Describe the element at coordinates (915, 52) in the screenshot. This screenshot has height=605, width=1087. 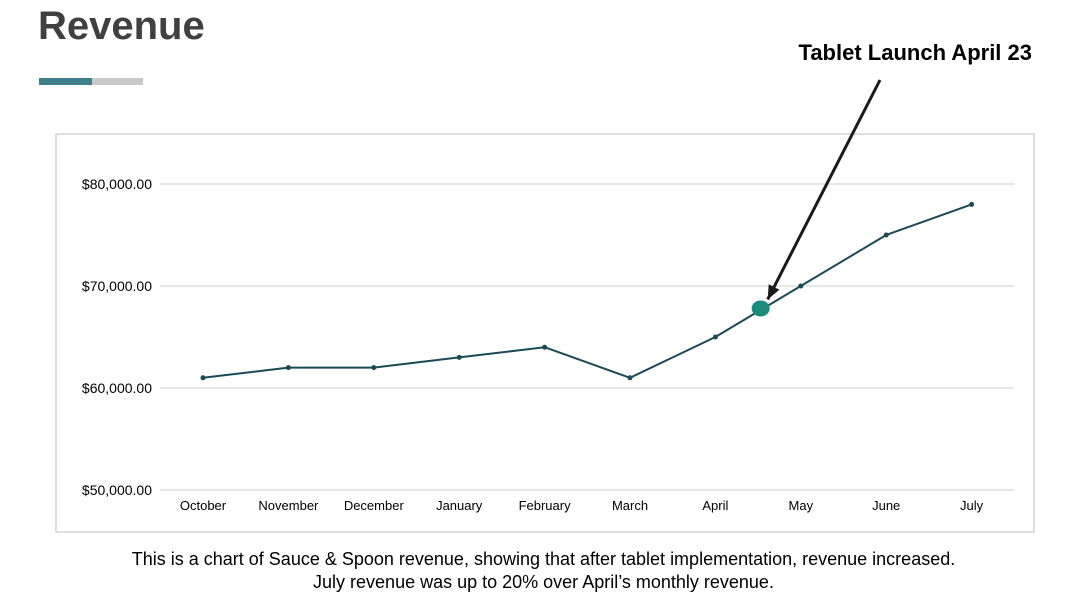
I see `tablet-launch-callout: Tablet Launch April 23` at that location.